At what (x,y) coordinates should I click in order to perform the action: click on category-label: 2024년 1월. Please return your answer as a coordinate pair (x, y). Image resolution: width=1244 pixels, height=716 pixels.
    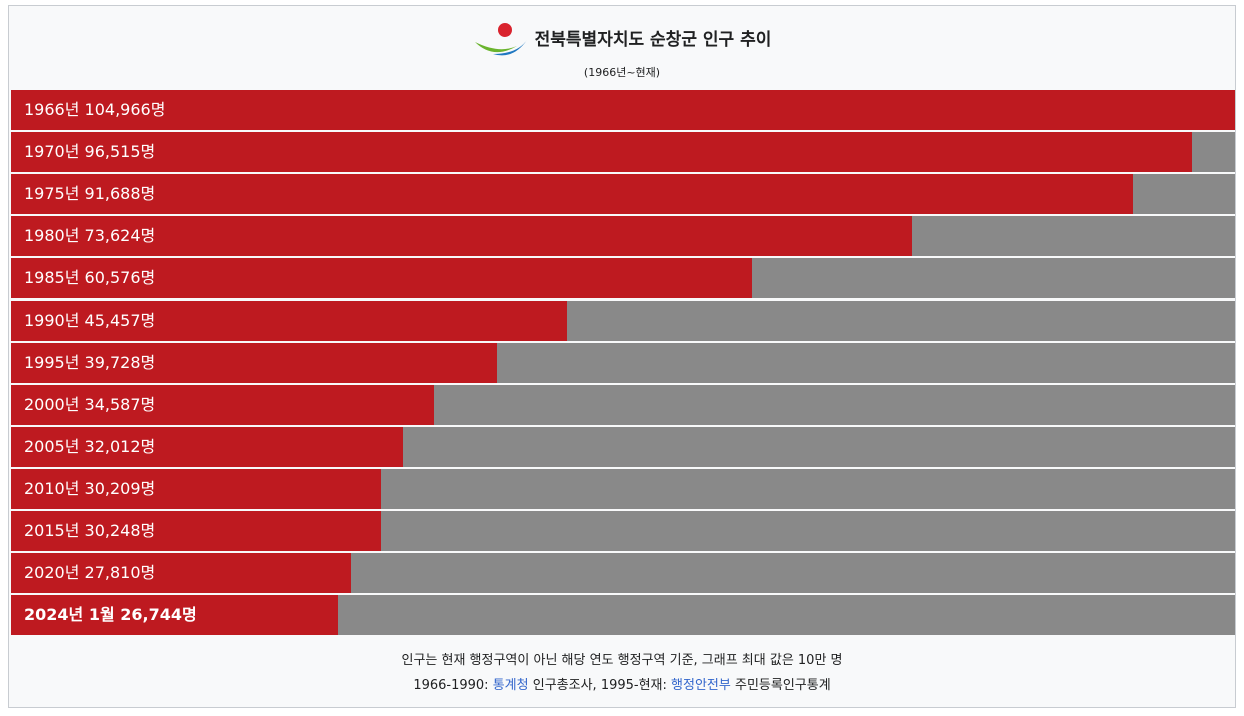
    Looking at the image, I should click on (69, 615).